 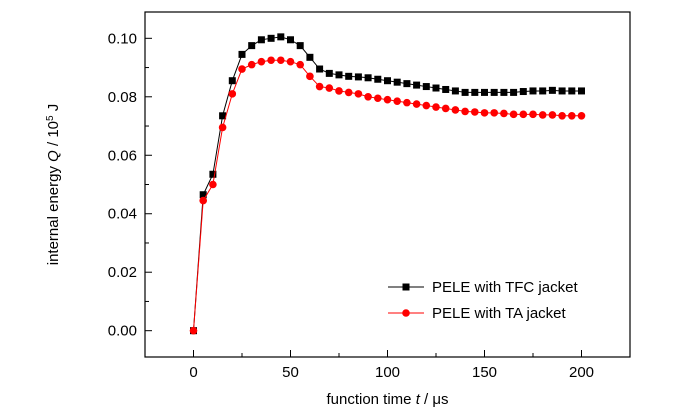 I want to click on legend: PELE with TFC jacket PELE with TA jacket, so click(x=483, y=300).